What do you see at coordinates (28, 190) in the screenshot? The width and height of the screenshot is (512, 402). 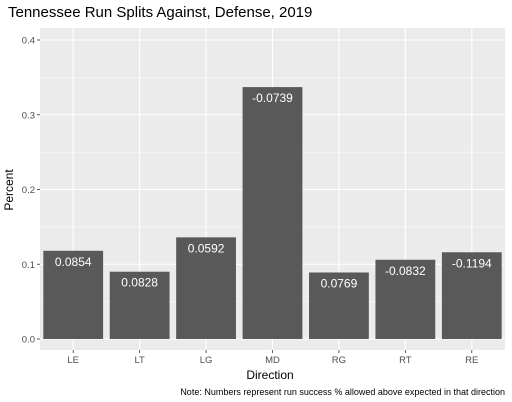 I see `y-tick-label: 0.2` at bounding box center [28, 190].